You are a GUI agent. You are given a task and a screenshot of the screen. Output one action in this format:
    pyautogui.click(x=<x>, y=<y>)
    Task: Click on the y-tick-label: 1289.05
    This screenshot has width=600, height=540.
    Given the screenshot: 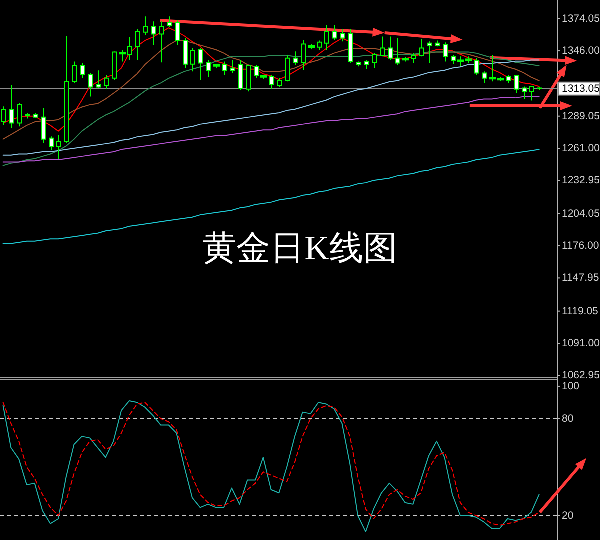 What is the action you would take?
    pyautogui.click(x=581, y=116)
    